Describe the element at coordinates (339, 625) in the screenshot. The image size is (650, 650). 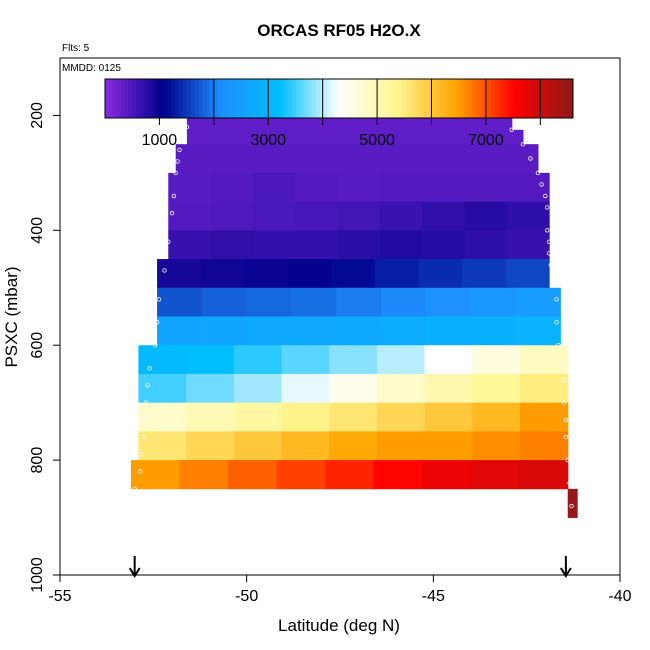
I see `x-axis-label: Latitude (deg N)` at that location.